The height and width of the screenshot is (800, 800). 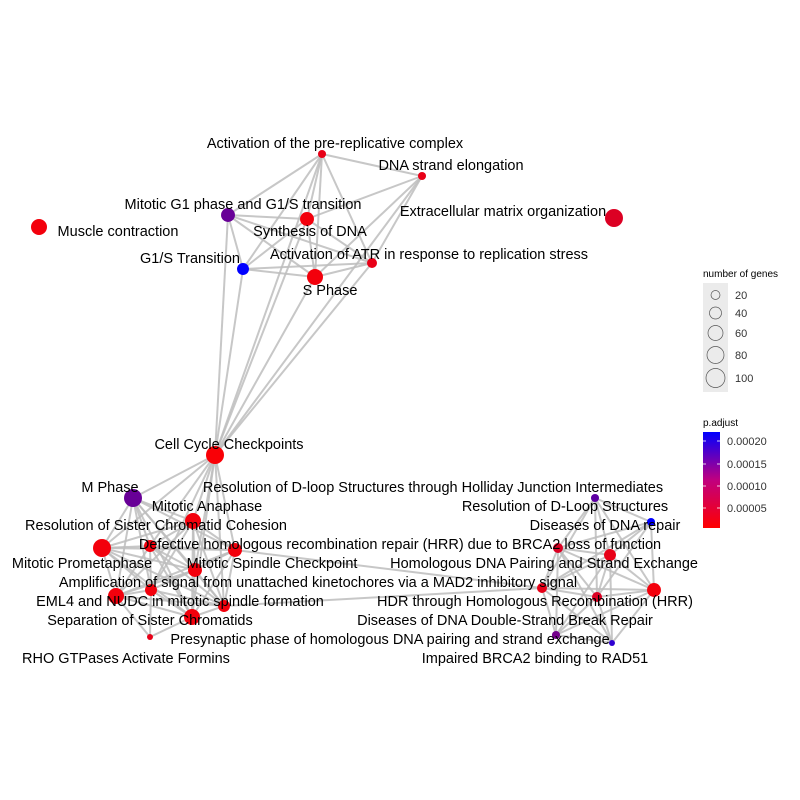 What do you see at coordinates (207, 507) in the screenshot?
I see `node-label: Mitotic Anaphase` at bounding box center [207, 507].